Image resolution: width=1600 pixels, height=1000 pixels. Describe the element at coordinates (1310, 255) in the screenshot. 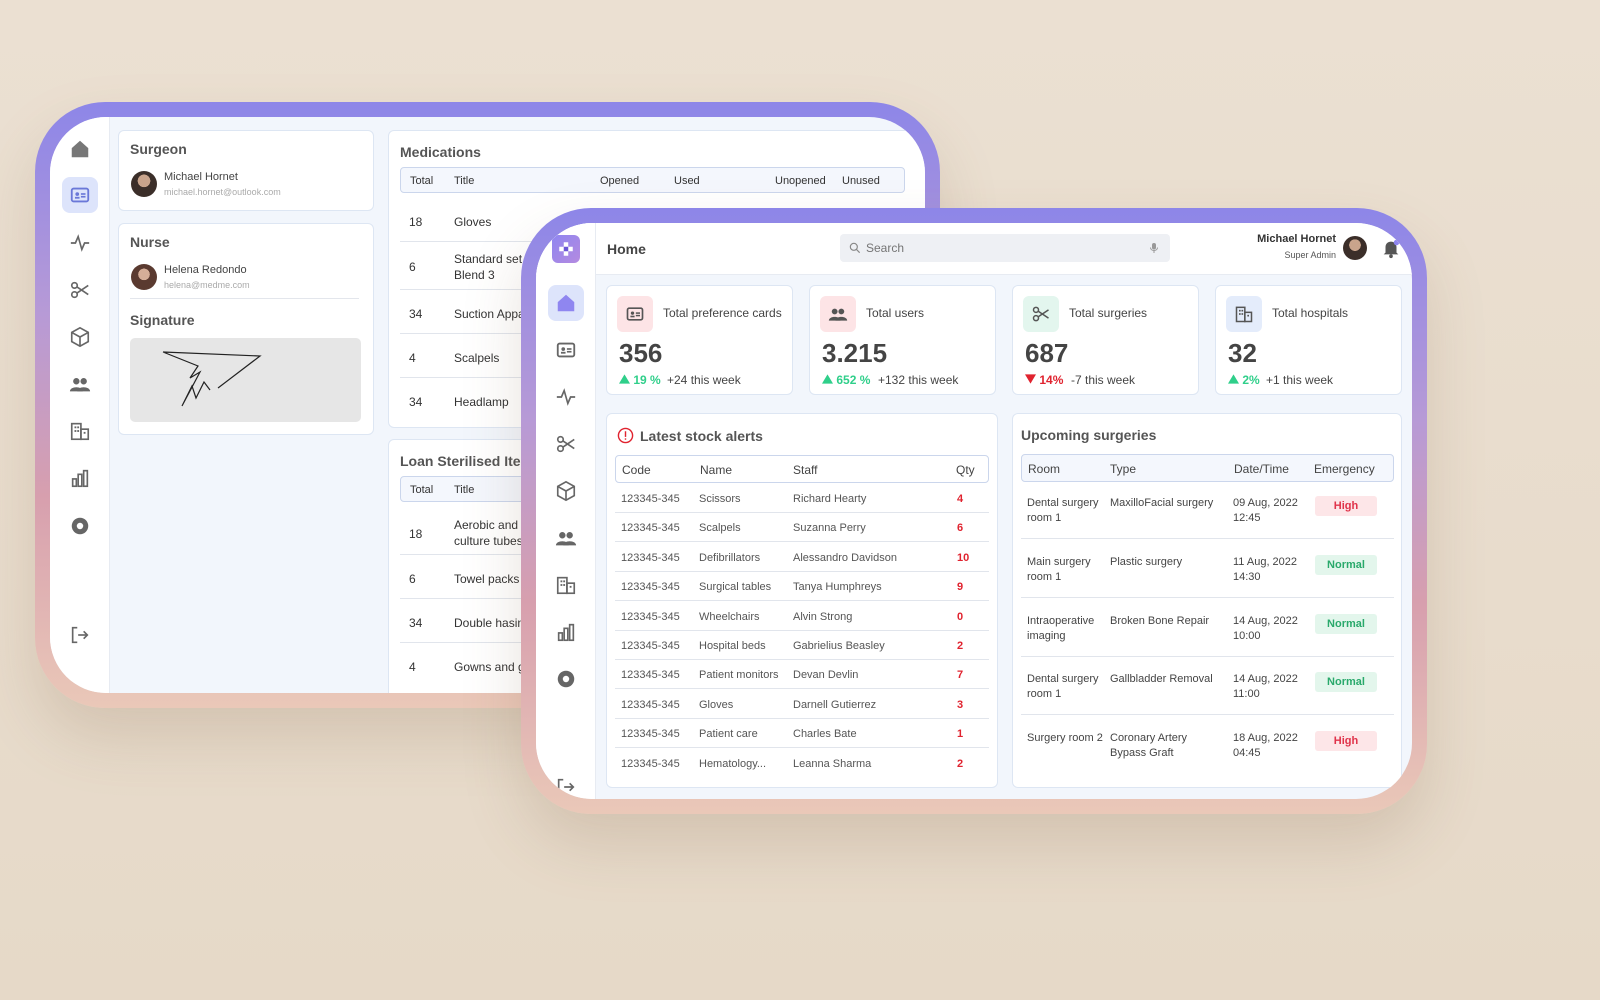

I see `user-role: Super Admin` at that location.